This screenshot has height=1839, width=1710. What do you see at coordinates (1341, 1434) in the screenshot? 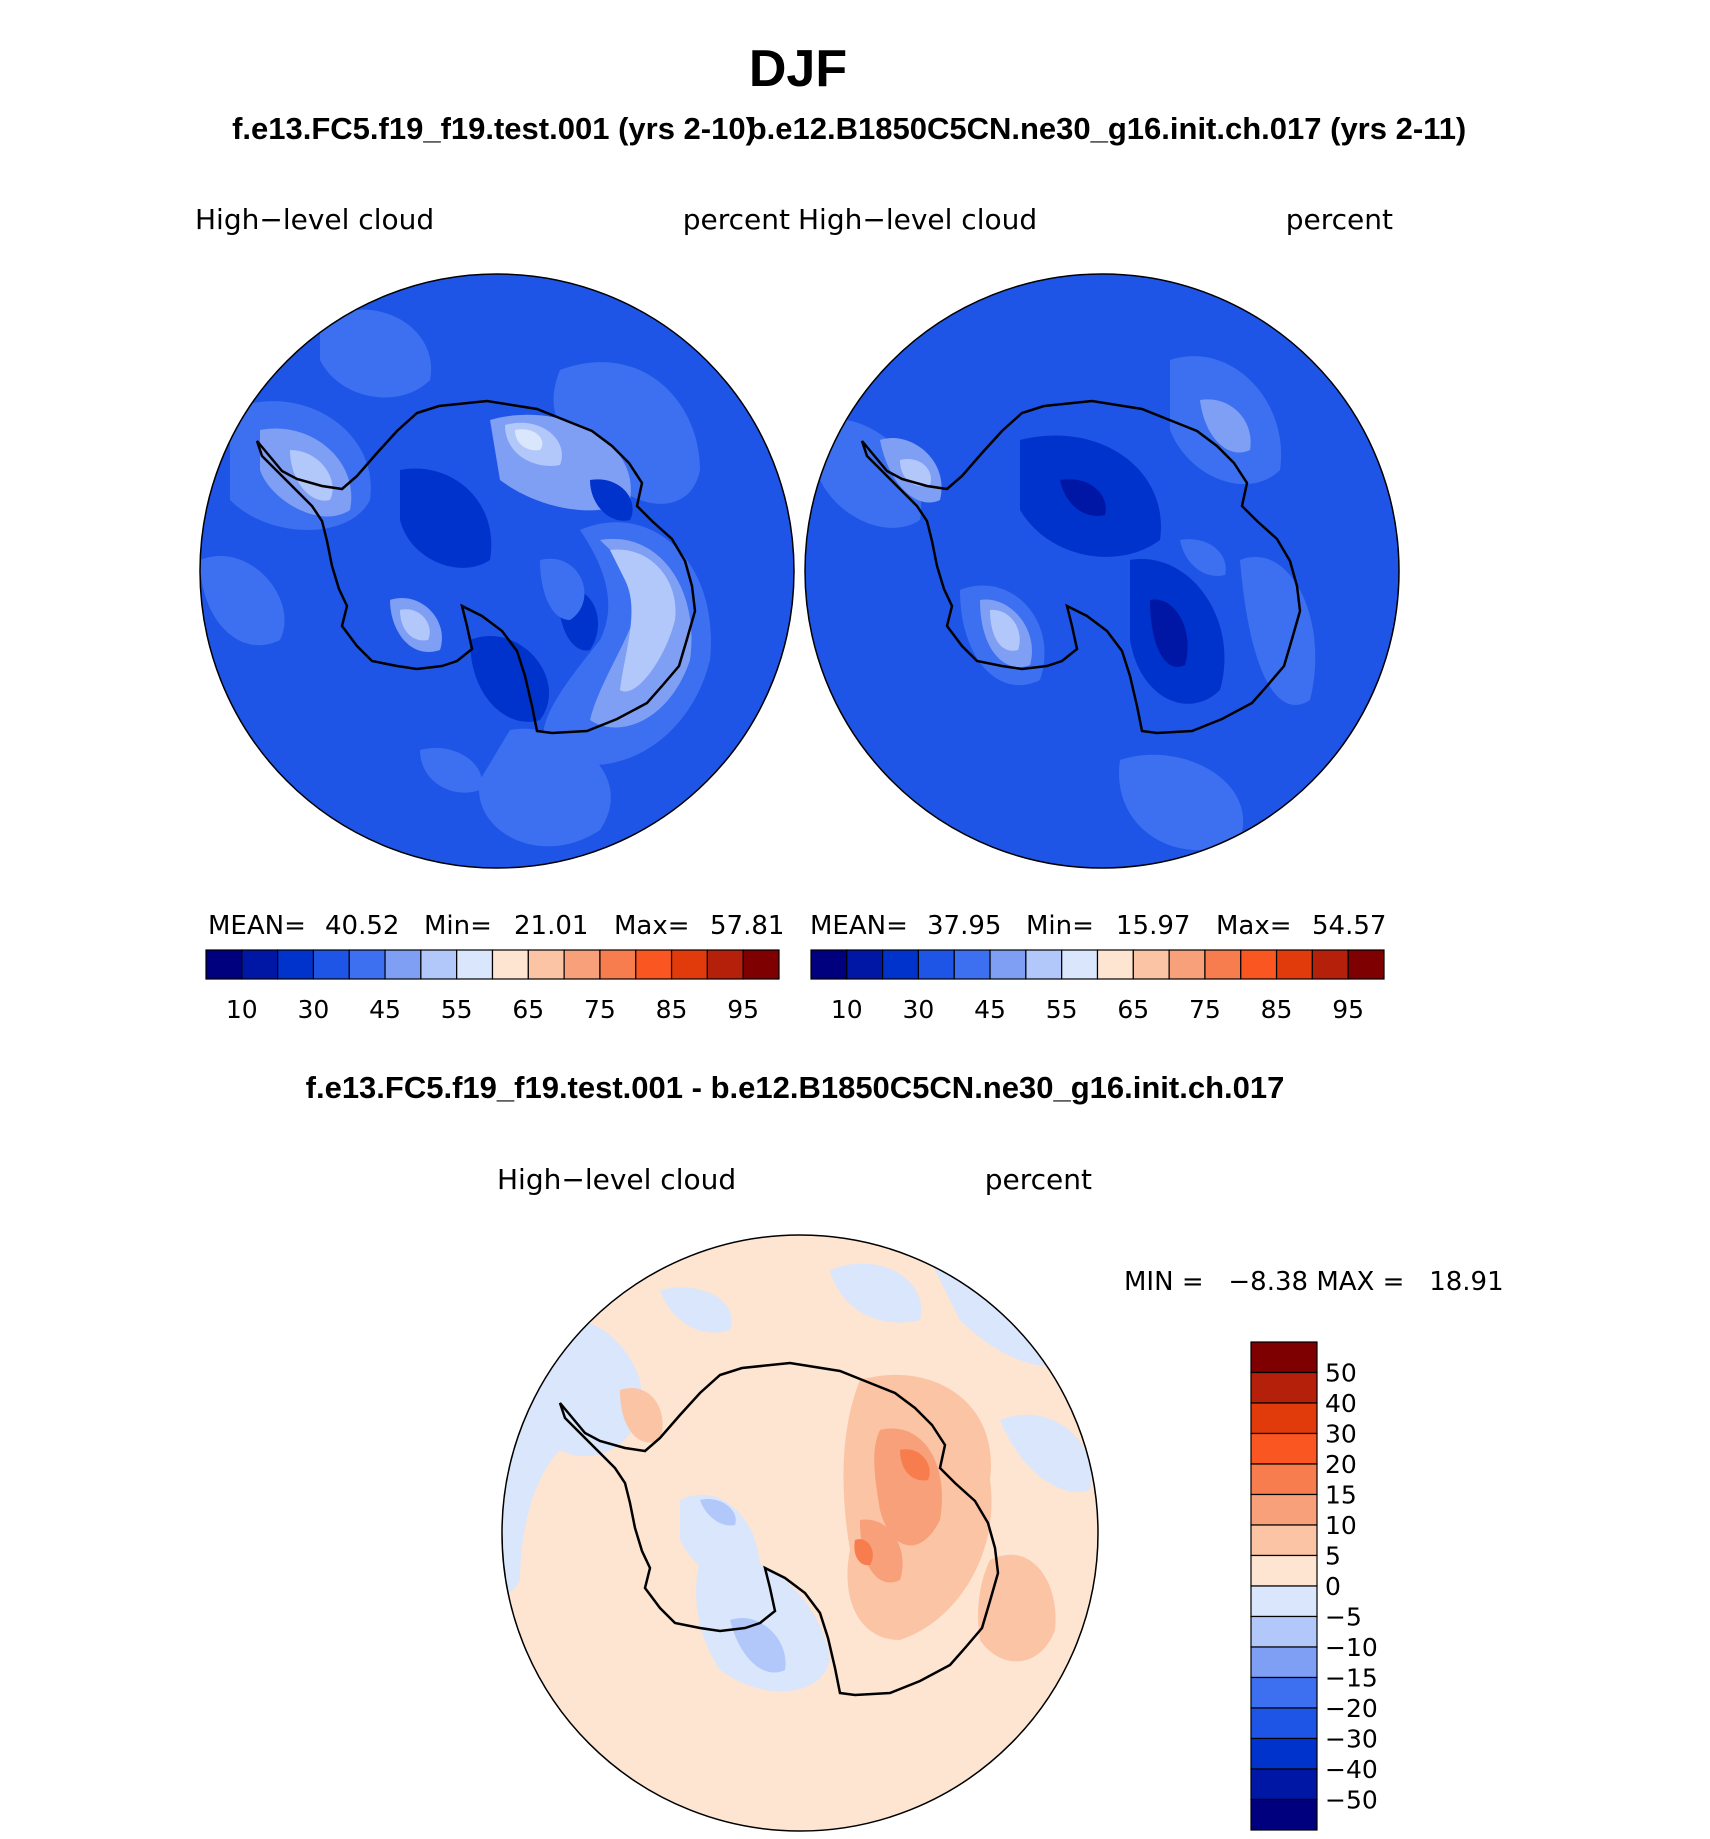
I see `colorbar3-tick-label: 30` at bounding box center [1341, 1434].